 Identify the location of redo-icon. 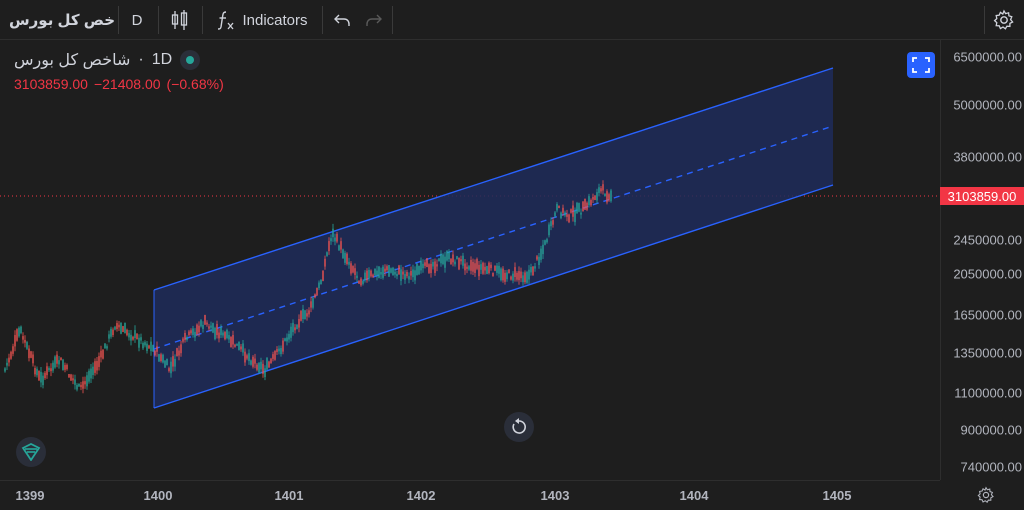
(374, 20).